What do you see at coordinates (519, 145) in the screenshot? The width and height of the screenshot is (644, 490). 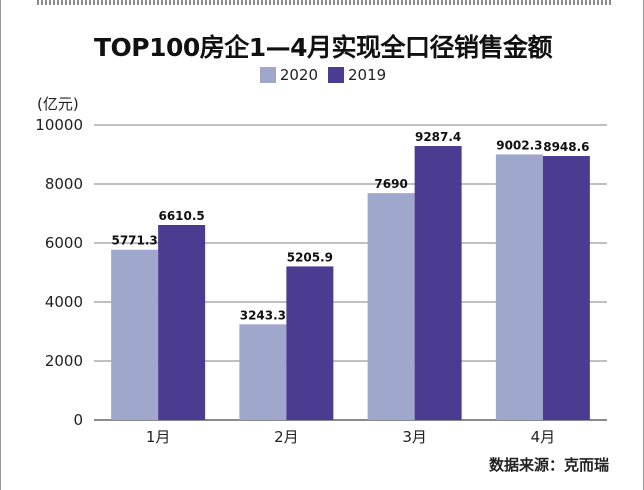 I see `data-label-2020-4: 9002.3` at bounding box center [519, 145].